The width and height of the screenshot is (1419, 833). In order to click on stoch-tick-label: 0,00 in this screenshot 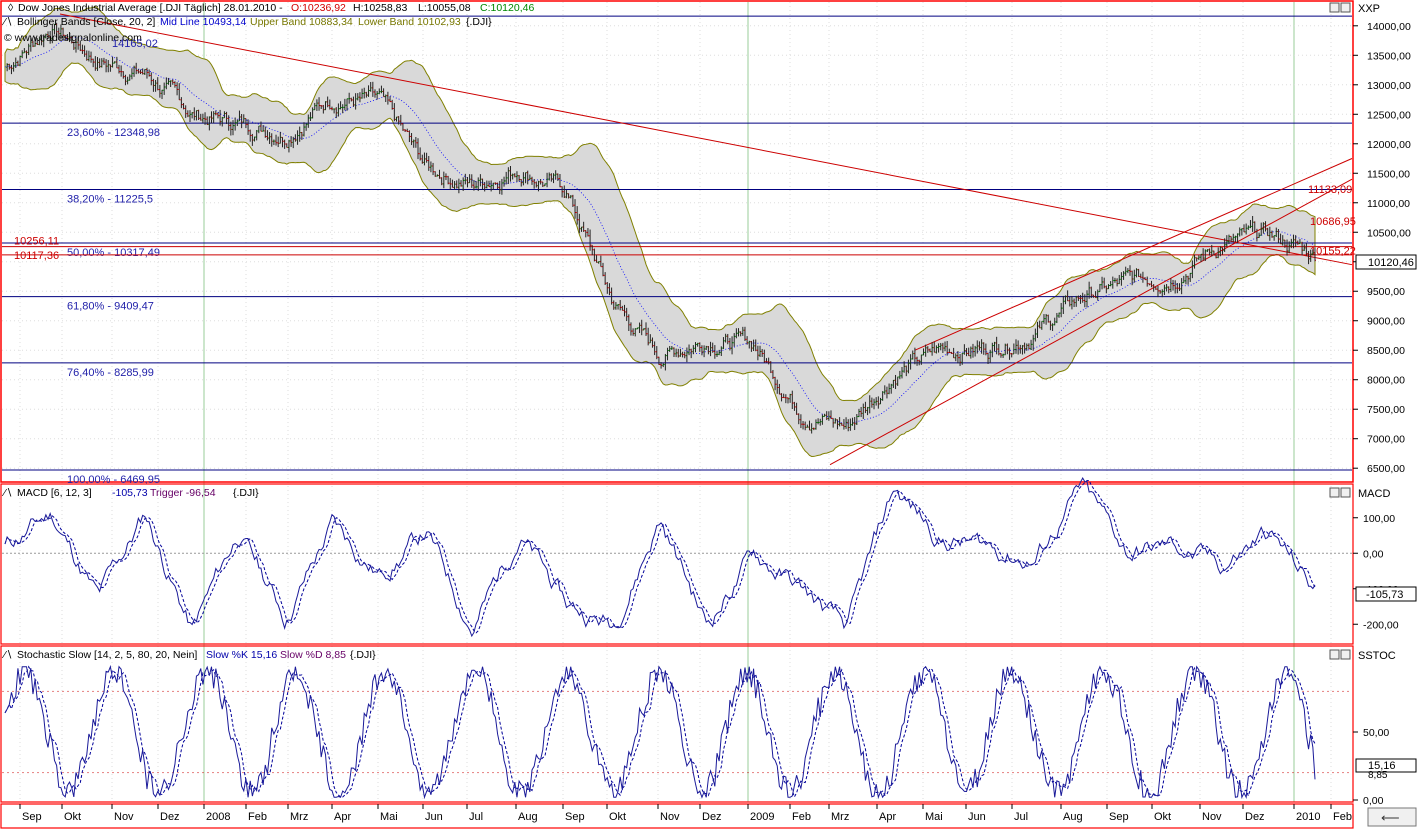, I will do `click(1373, 801)`.